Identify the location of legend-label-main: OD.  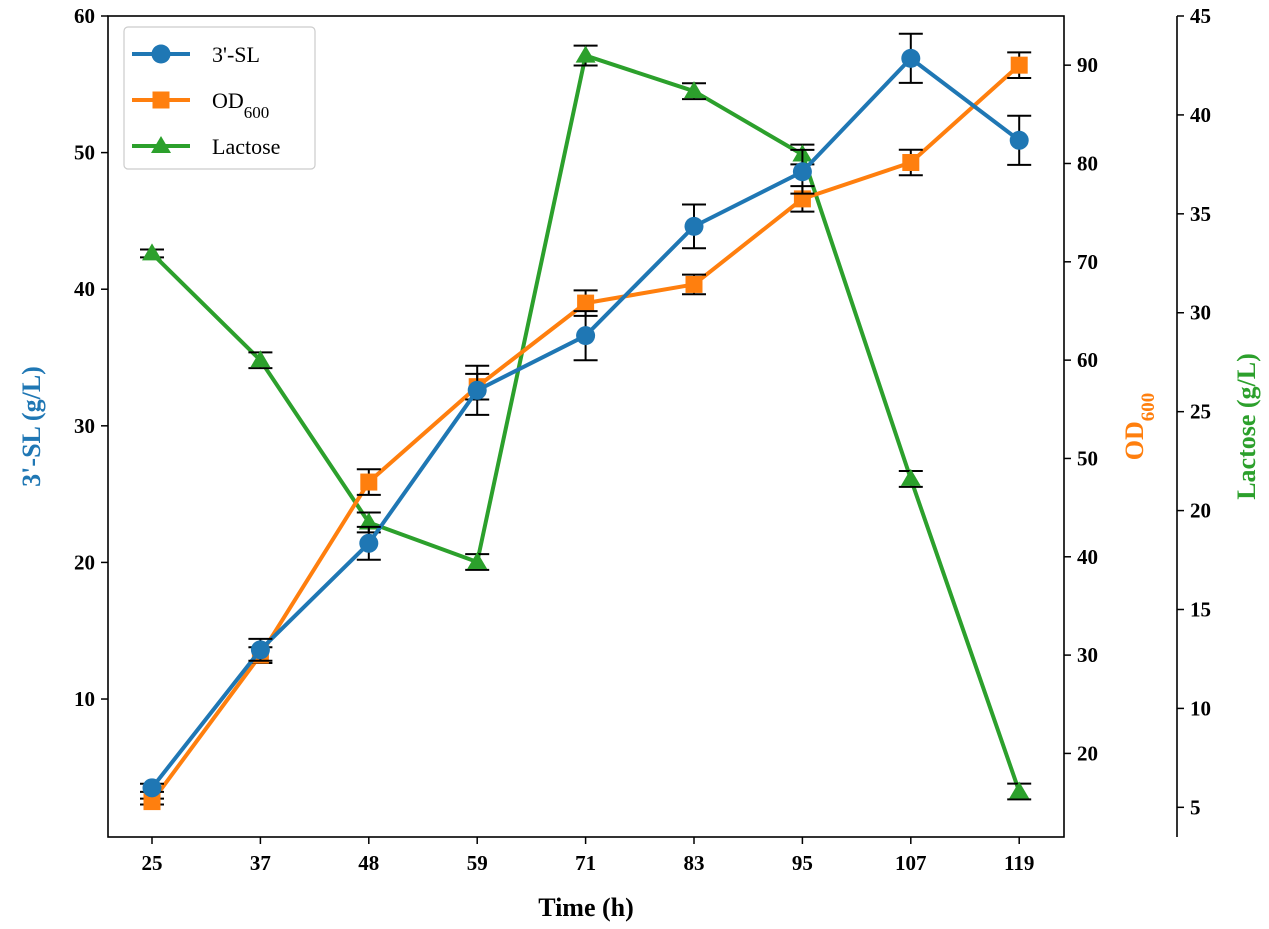
(228, 100).